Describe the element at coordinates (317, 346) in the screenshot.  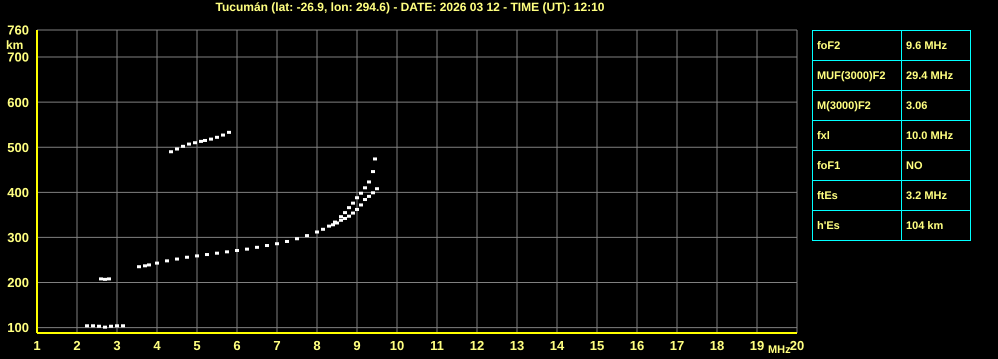
I see `x-tick-label: 8` at that location.